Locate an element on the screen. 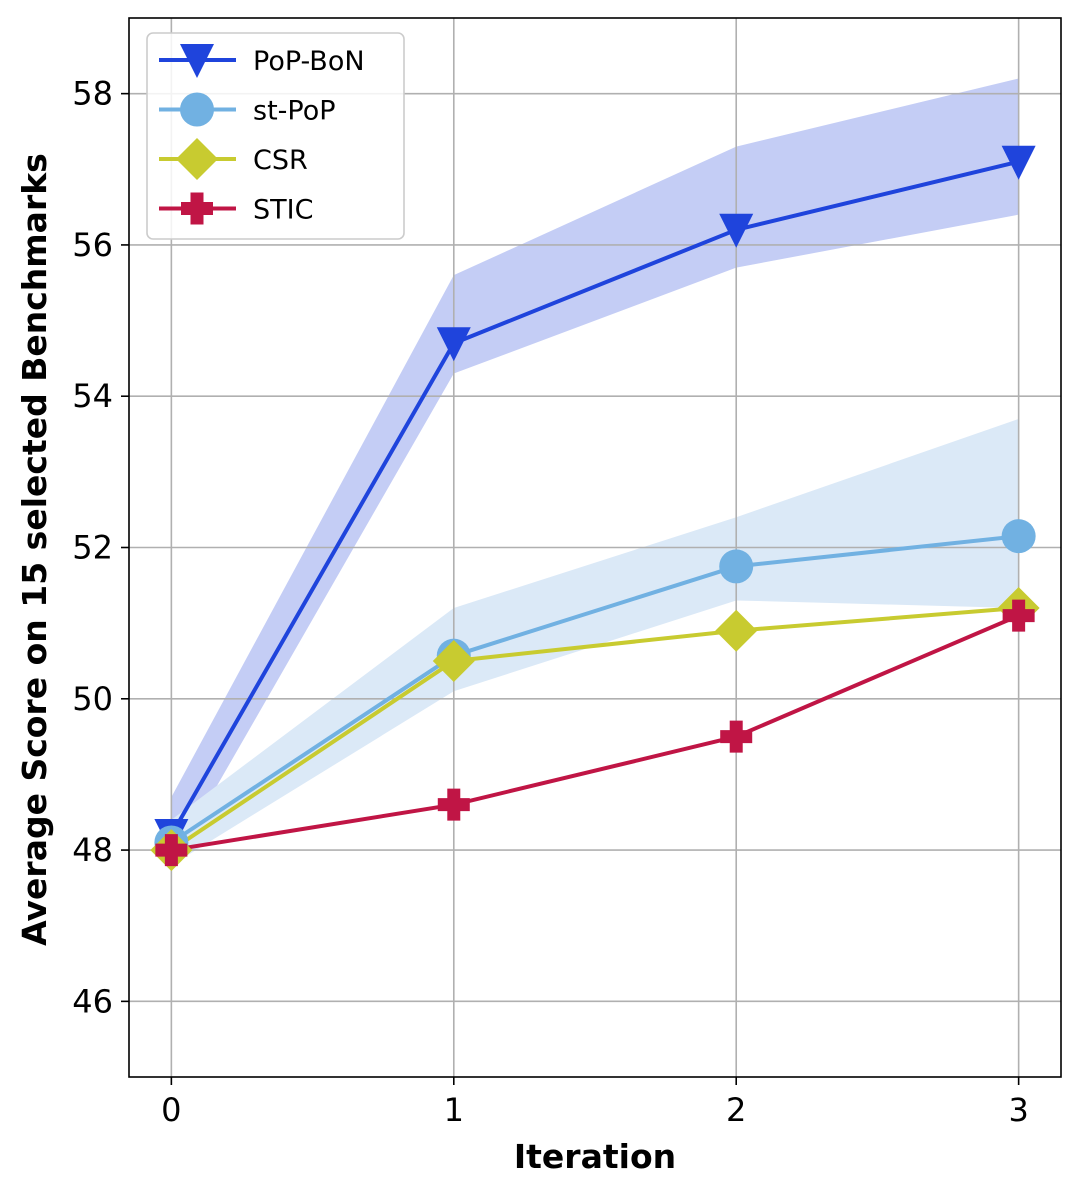 Image resolution: width=1079 pixels, height=1194 pixels. y-tick-label: 56 is located at coordinates (92, 245).